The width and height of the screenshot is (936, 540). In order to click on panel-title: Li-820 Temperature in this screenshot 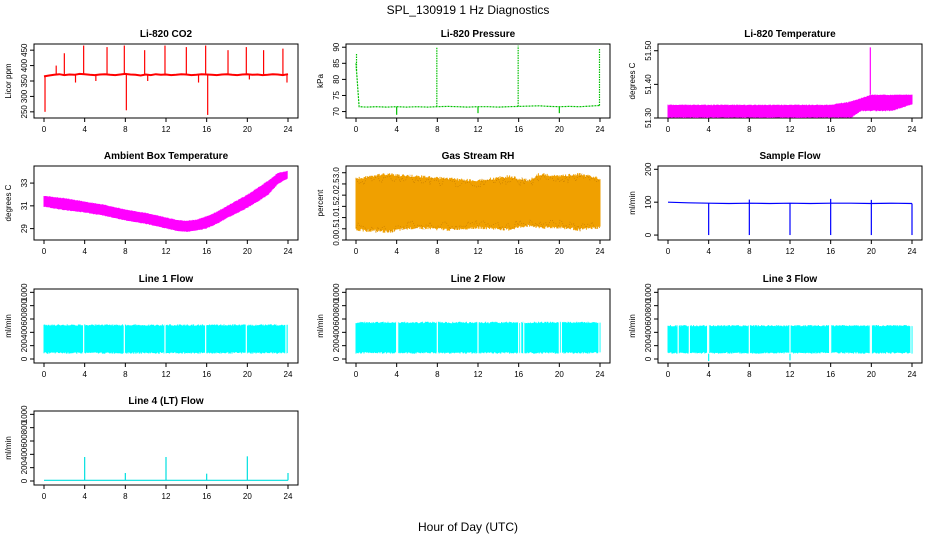, I will do `click(790, 34)`.